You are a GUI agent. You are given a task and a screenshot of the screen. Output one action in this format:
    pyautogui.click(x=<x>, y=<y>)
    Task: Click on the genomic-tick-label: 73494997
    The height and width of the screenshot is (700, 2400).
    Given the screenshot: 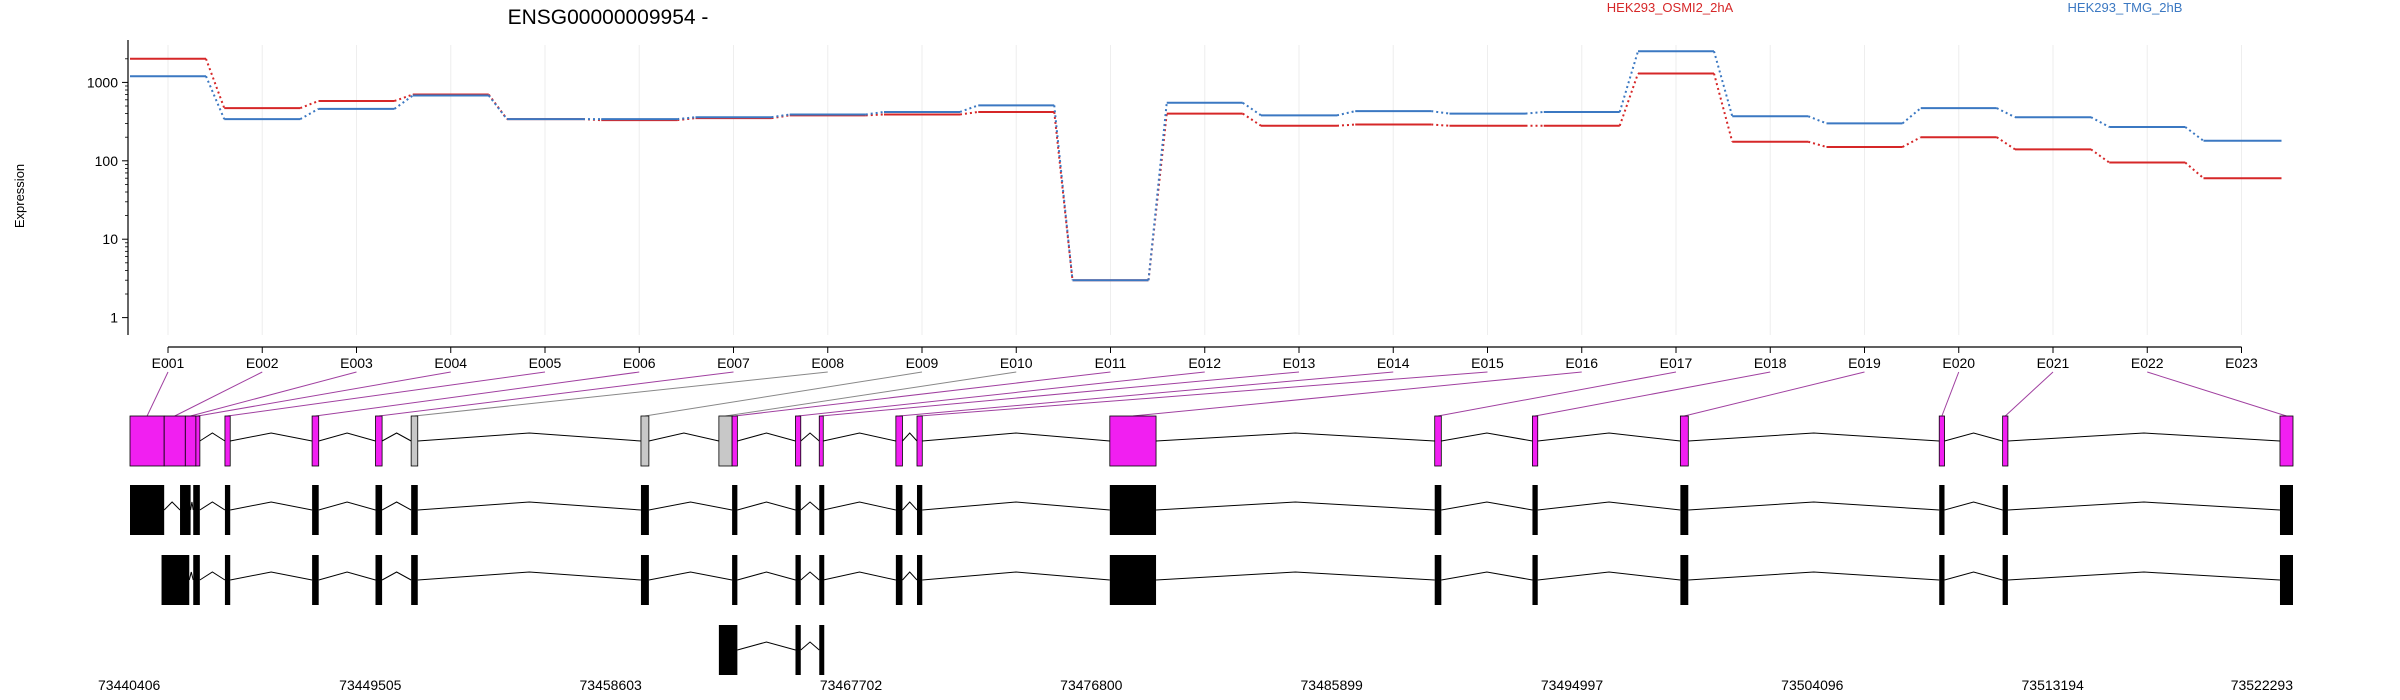 What is the action you would take?
    pyautogui.click(x=1572, y=685)
    